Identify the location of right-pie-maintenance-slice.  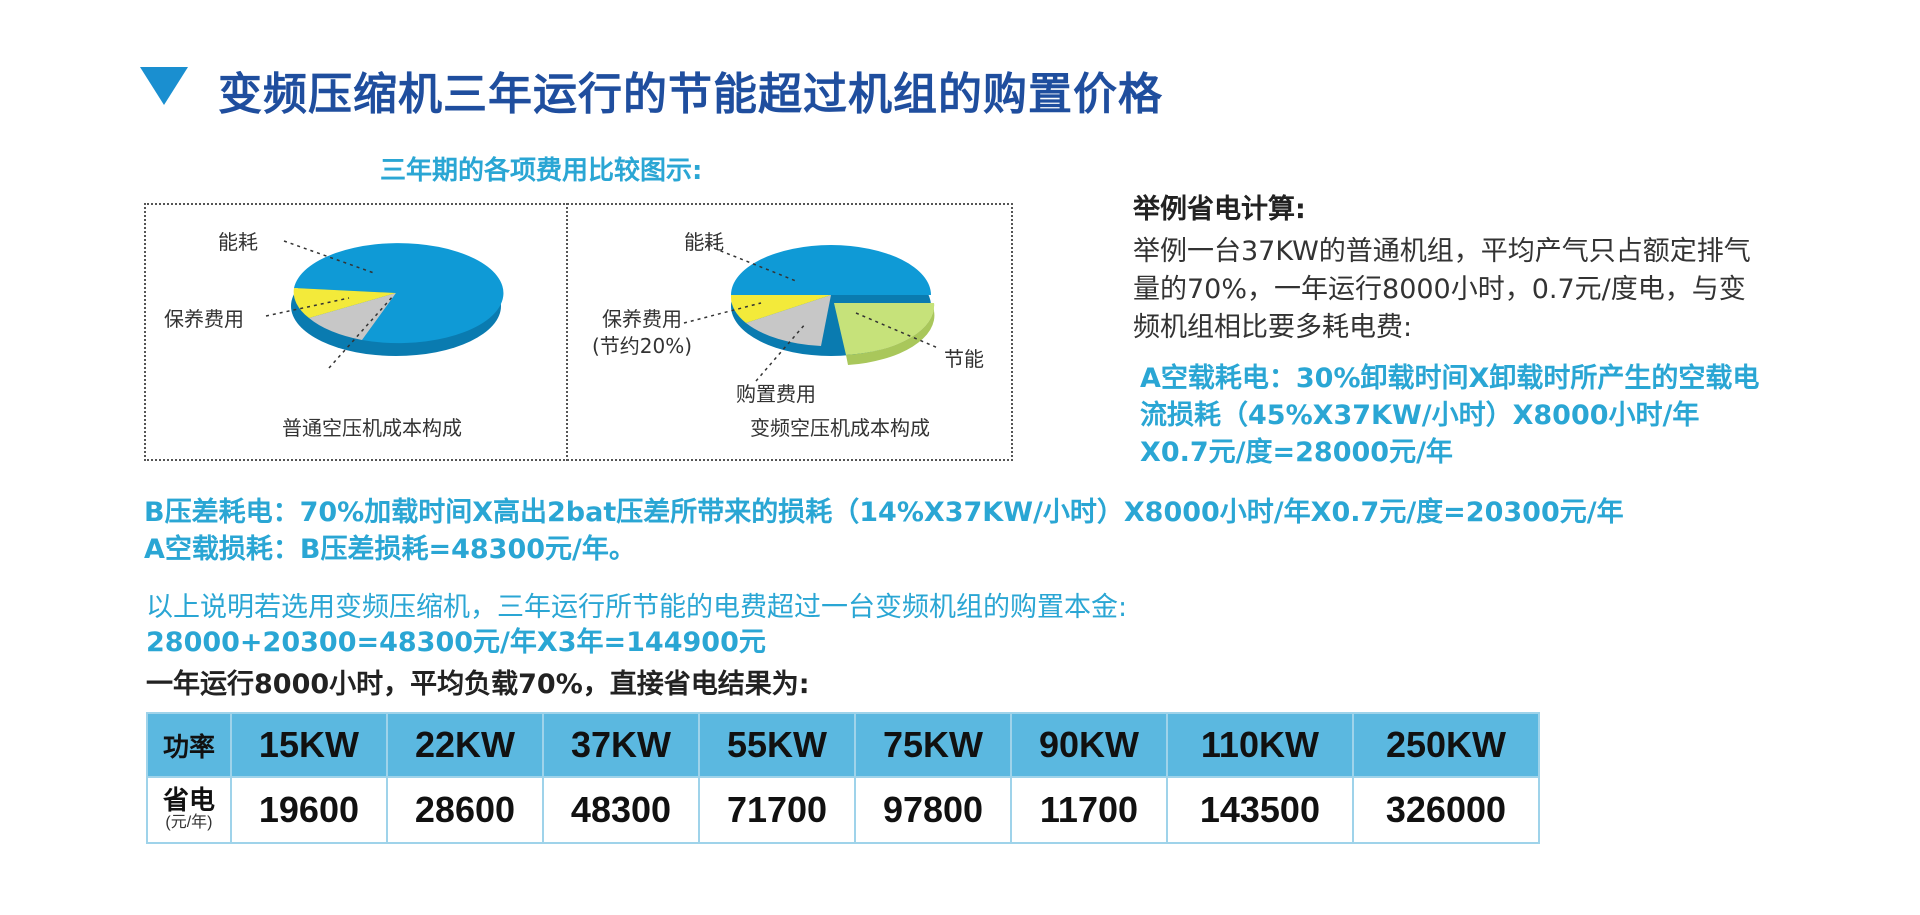
(780, 309).